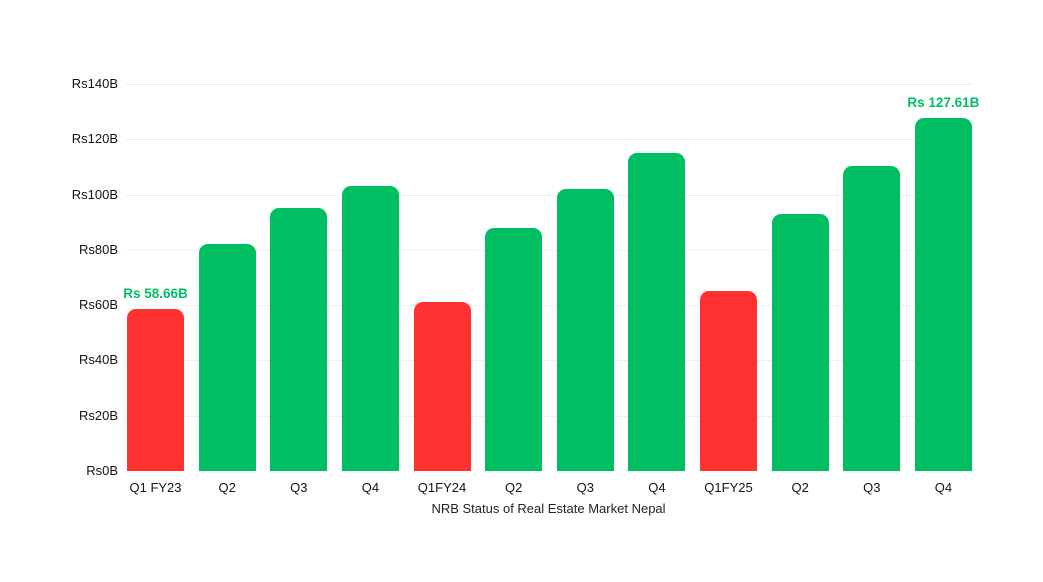 The width and height of the screenshot is (1043, 582). Describe the element at coordinates (728, 289) in the screenshot. I see `bar-group: Q1FY25` at that location.